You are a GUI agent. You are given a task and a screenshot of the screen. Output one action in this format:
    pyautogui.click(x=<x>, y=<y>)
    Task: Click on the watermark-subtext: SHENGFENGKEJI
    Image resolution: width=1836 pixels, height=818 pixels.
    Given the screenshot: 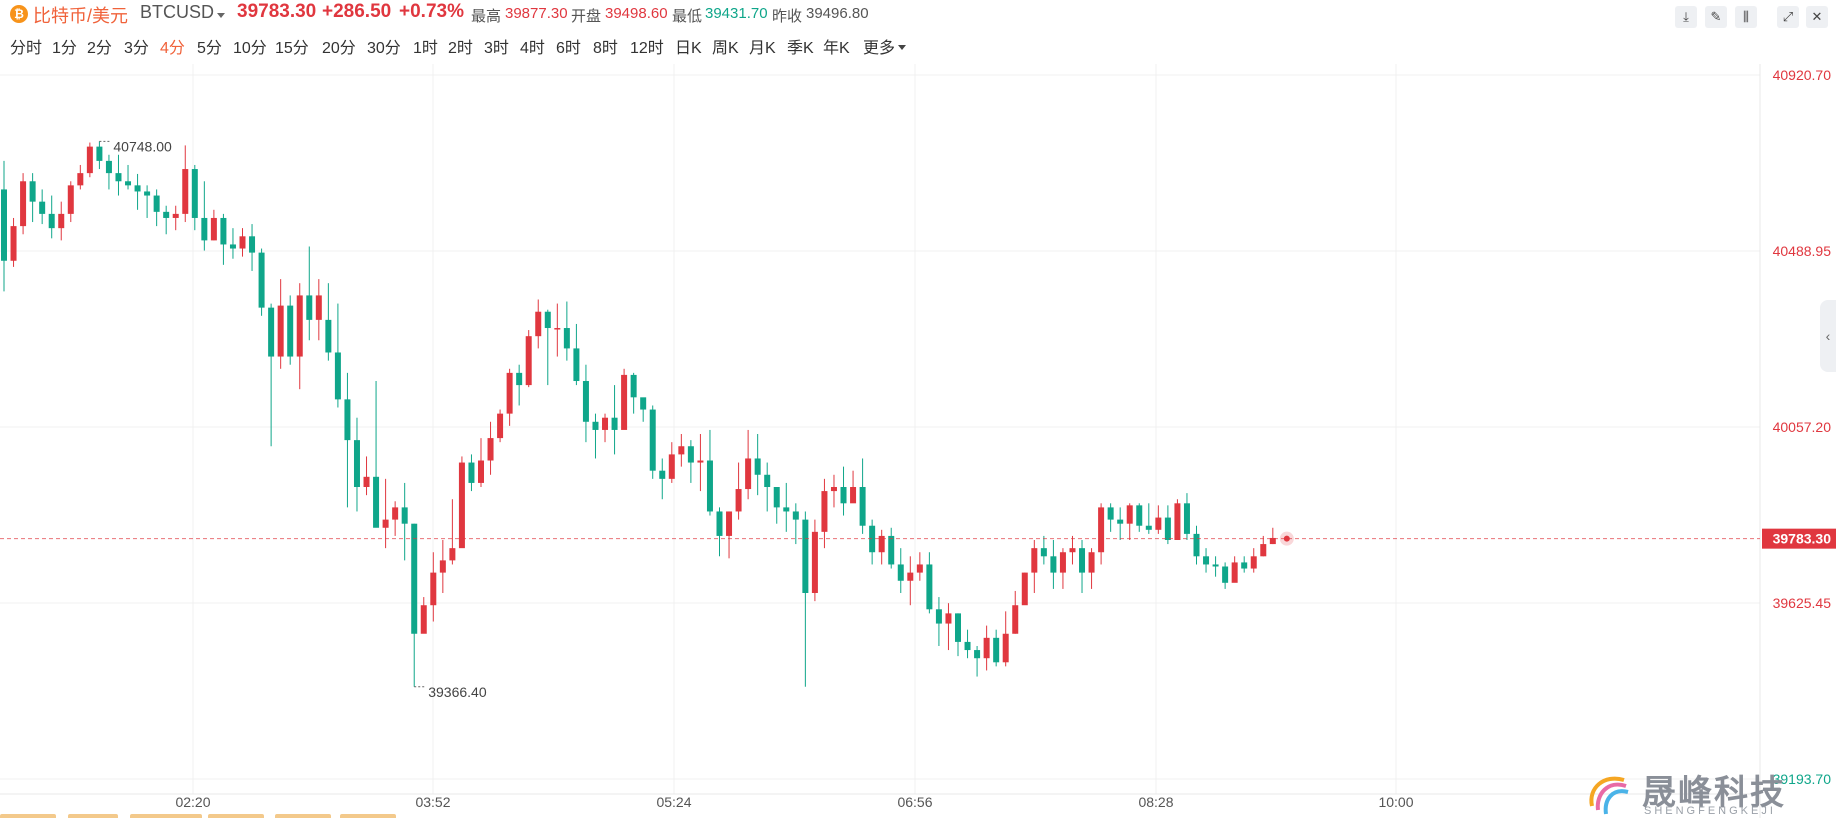 What is the action you would take?
    pyautogui.click(x=1710, y=811)
    